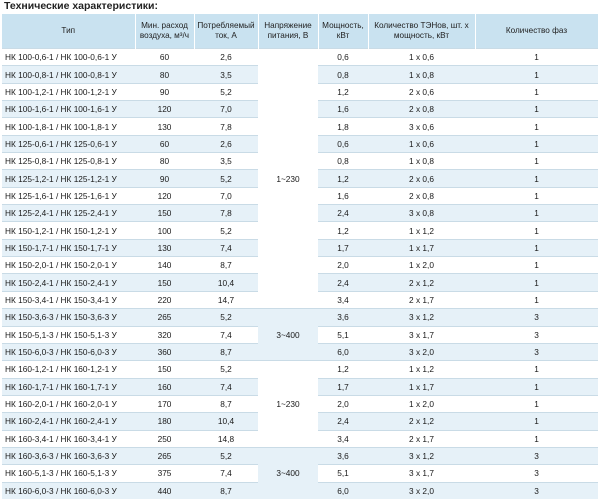 This screenshot has width=600, height=499. What do you see at coordinates (421, 490) in the screenshot?
I see `heaters-cell: 3 х 2,0` at bounding box center [421, 490].